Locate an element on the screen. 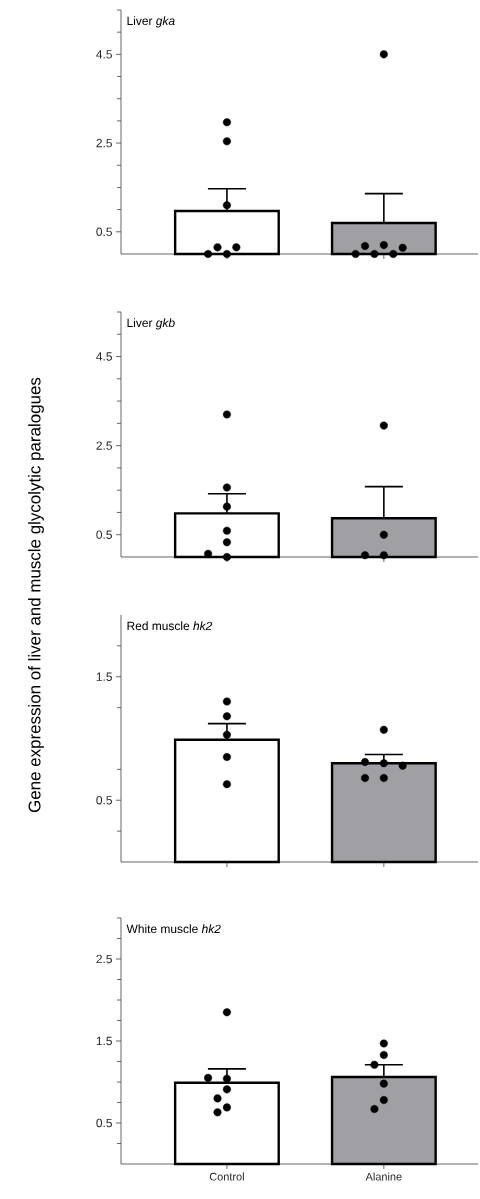 Image resolution: width=480 pixels, height=1199 pixels. chart-title: White muscle hk2 is located at coordinates (173, 929).